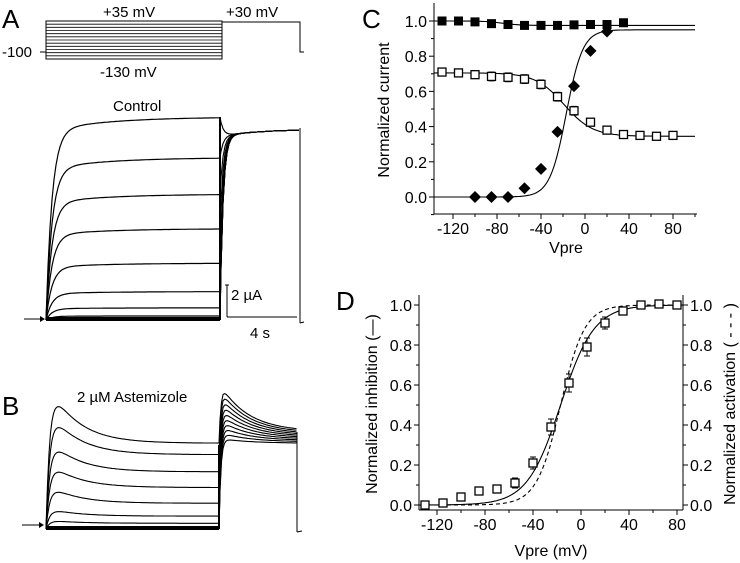 The image size is (740, 563). What do you see at coordinates (566, 248) in the screenshot?
I see `panel-c-xlabel: Vpre` at bounding box center [566, 248].